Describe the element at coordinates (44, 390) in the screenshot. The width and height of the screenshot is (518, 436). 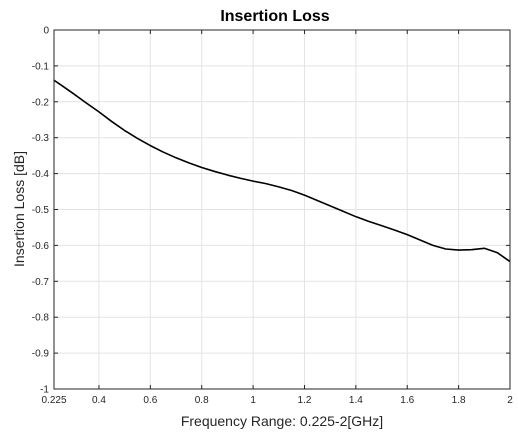
I see `y-tick-label: -1` at that location.